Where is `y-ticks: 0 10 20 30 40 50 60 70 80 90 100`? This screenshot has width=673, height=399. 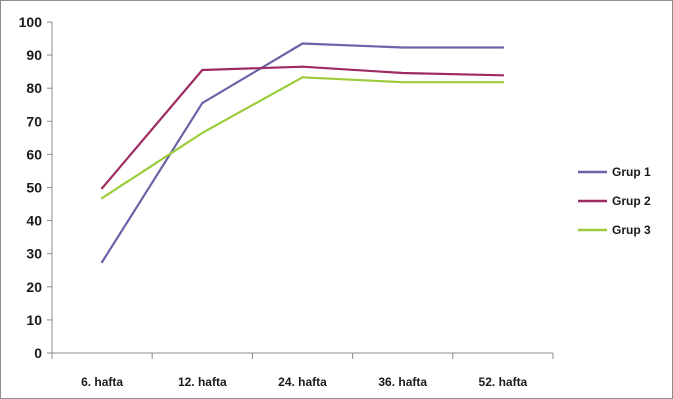
y-ticks: 0 10 20 30 40 50 60 70 80 90 100 is located at coordinates (35, 187).